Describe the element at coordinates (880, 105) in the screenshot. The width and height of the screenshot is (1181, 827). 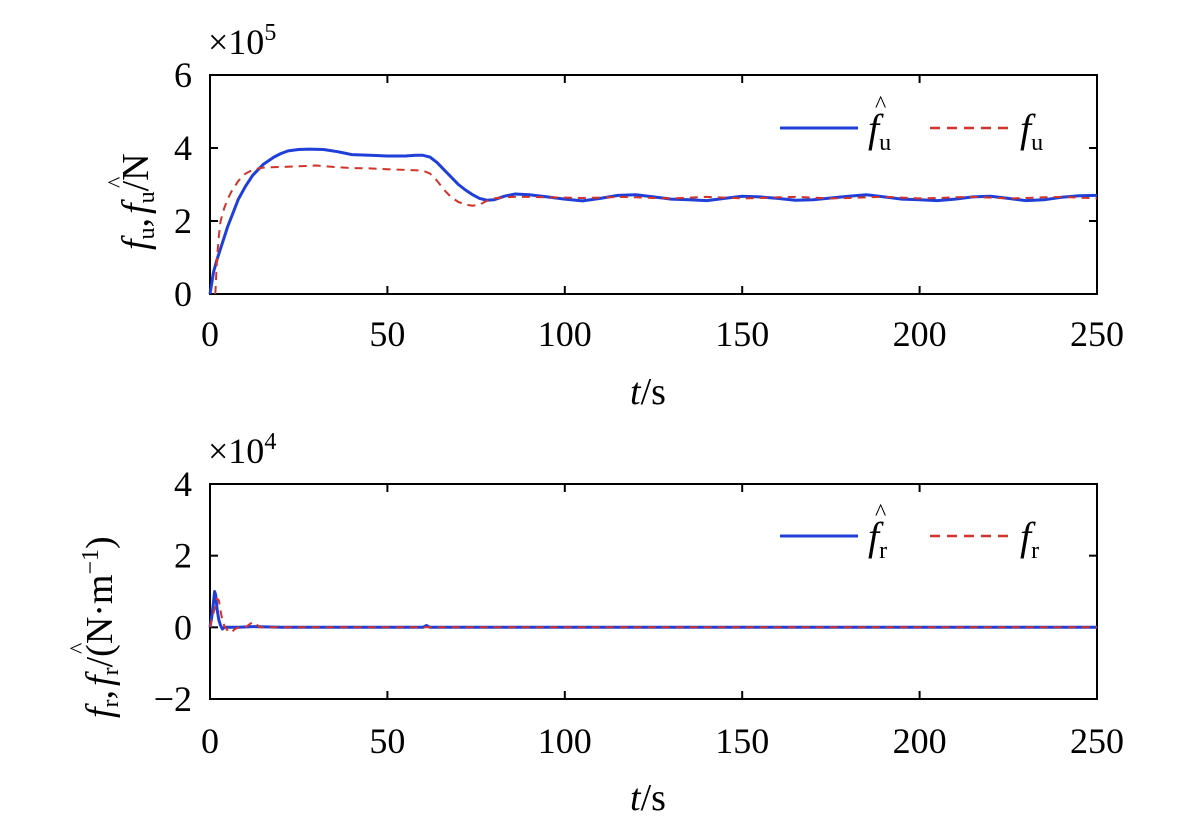
I see `top-legend-hat-icon: ^` at that location.